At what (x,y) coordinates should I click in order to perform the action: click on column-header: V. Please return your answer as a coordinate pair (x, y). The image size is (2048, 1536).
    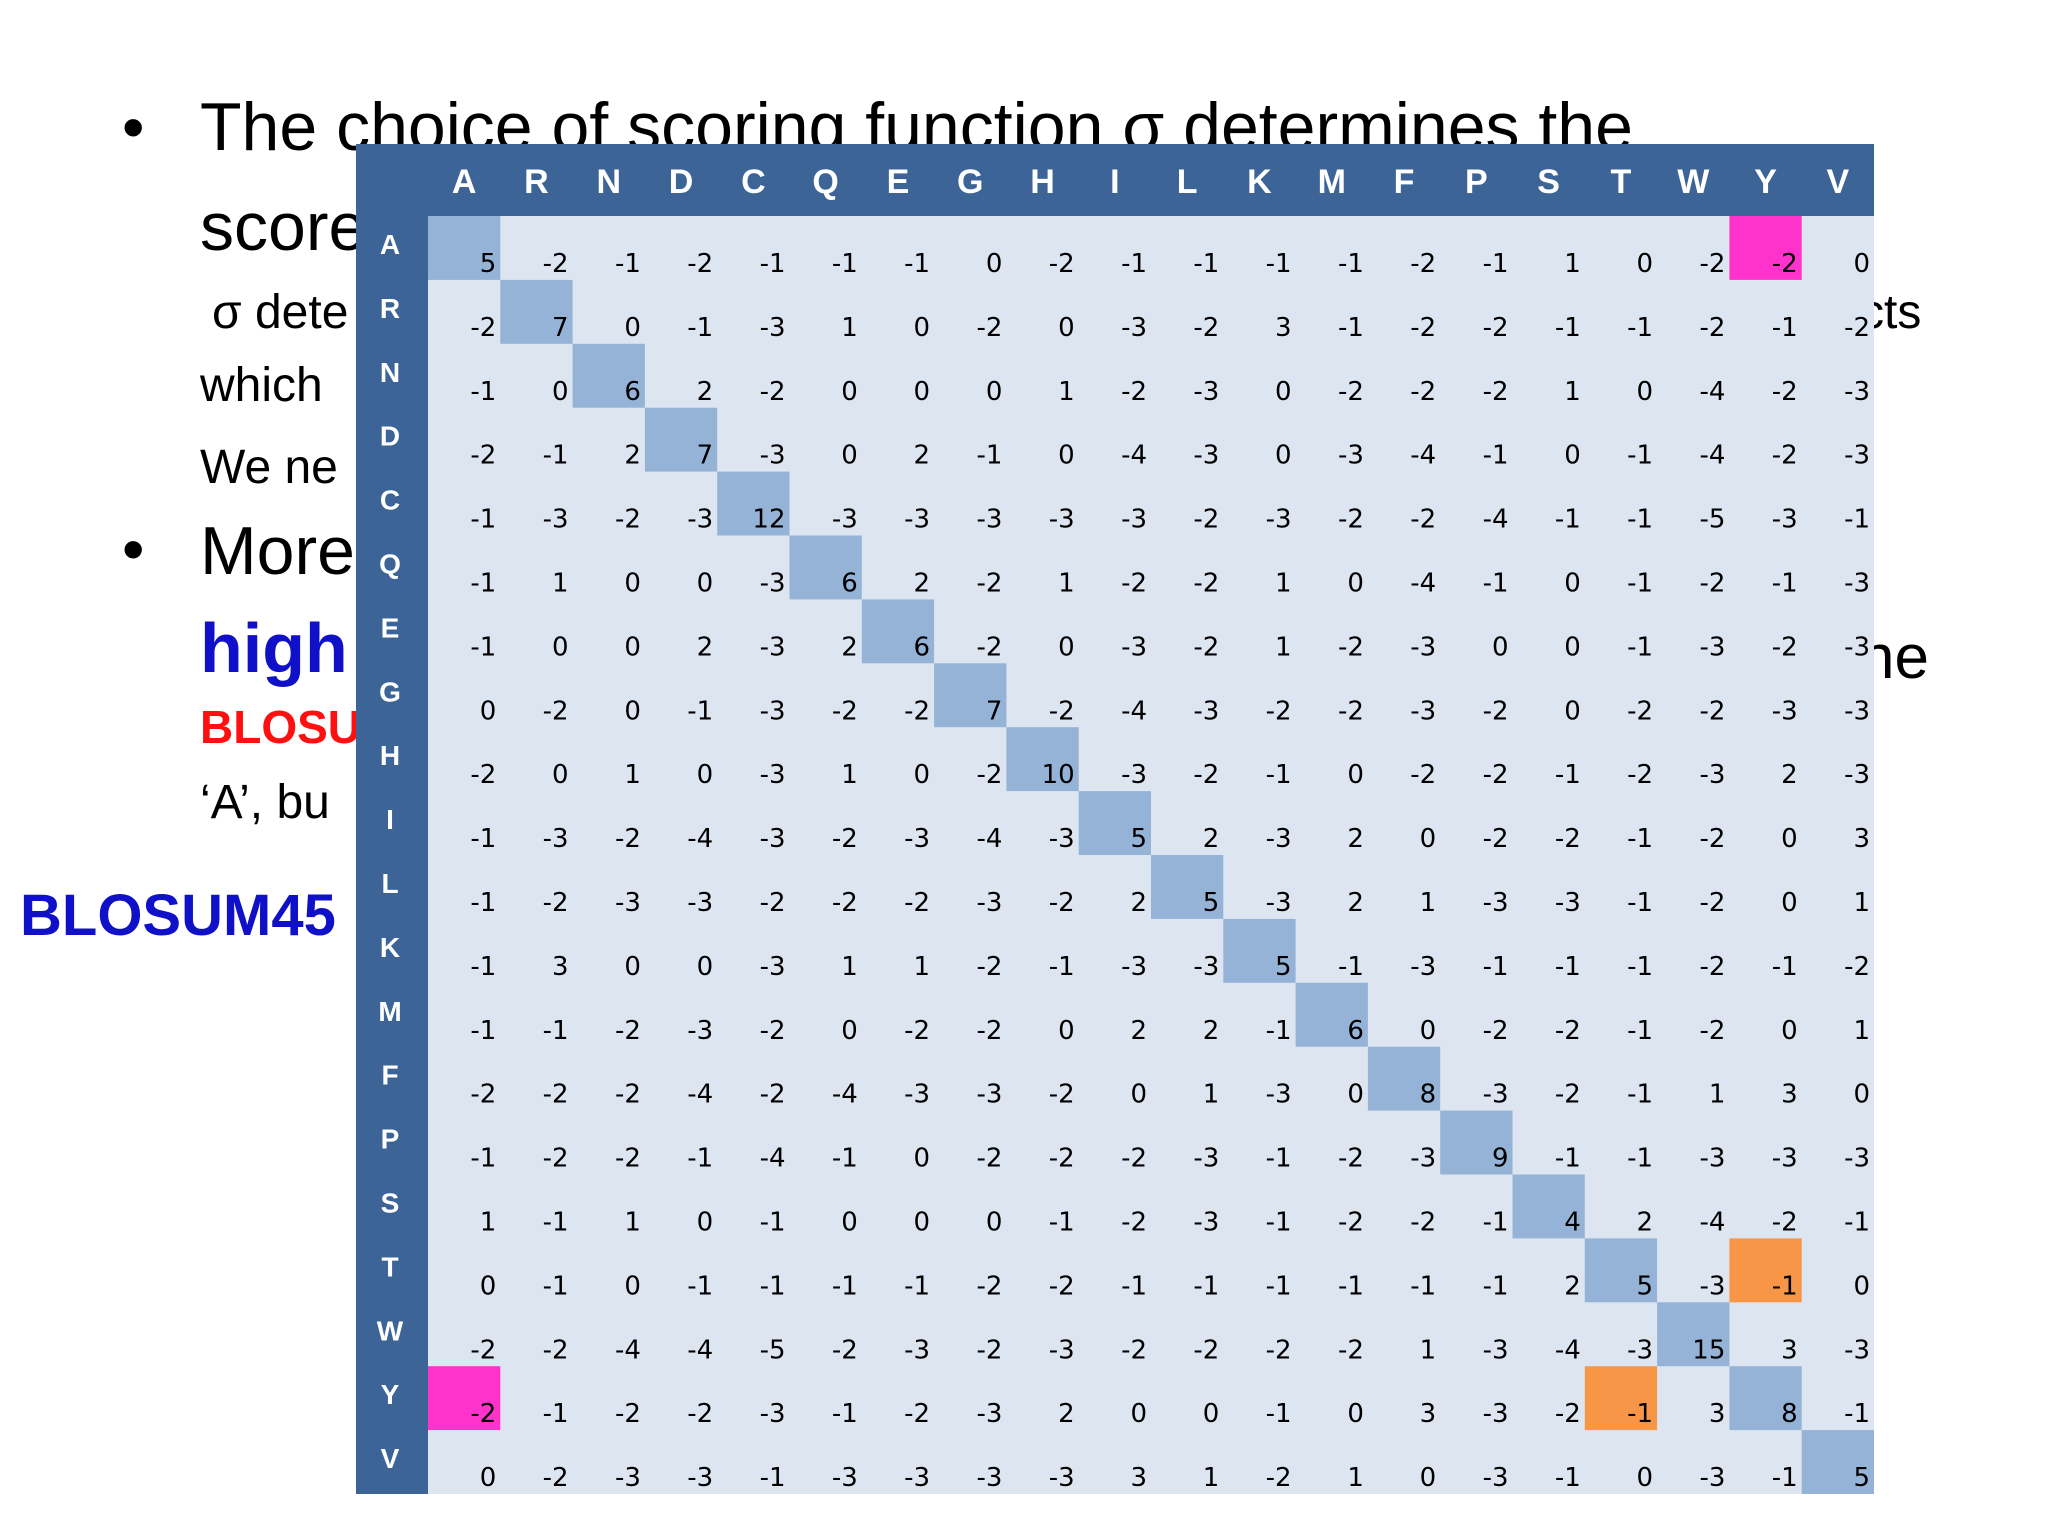
    Looking at the image, I should click on (1838, 182).